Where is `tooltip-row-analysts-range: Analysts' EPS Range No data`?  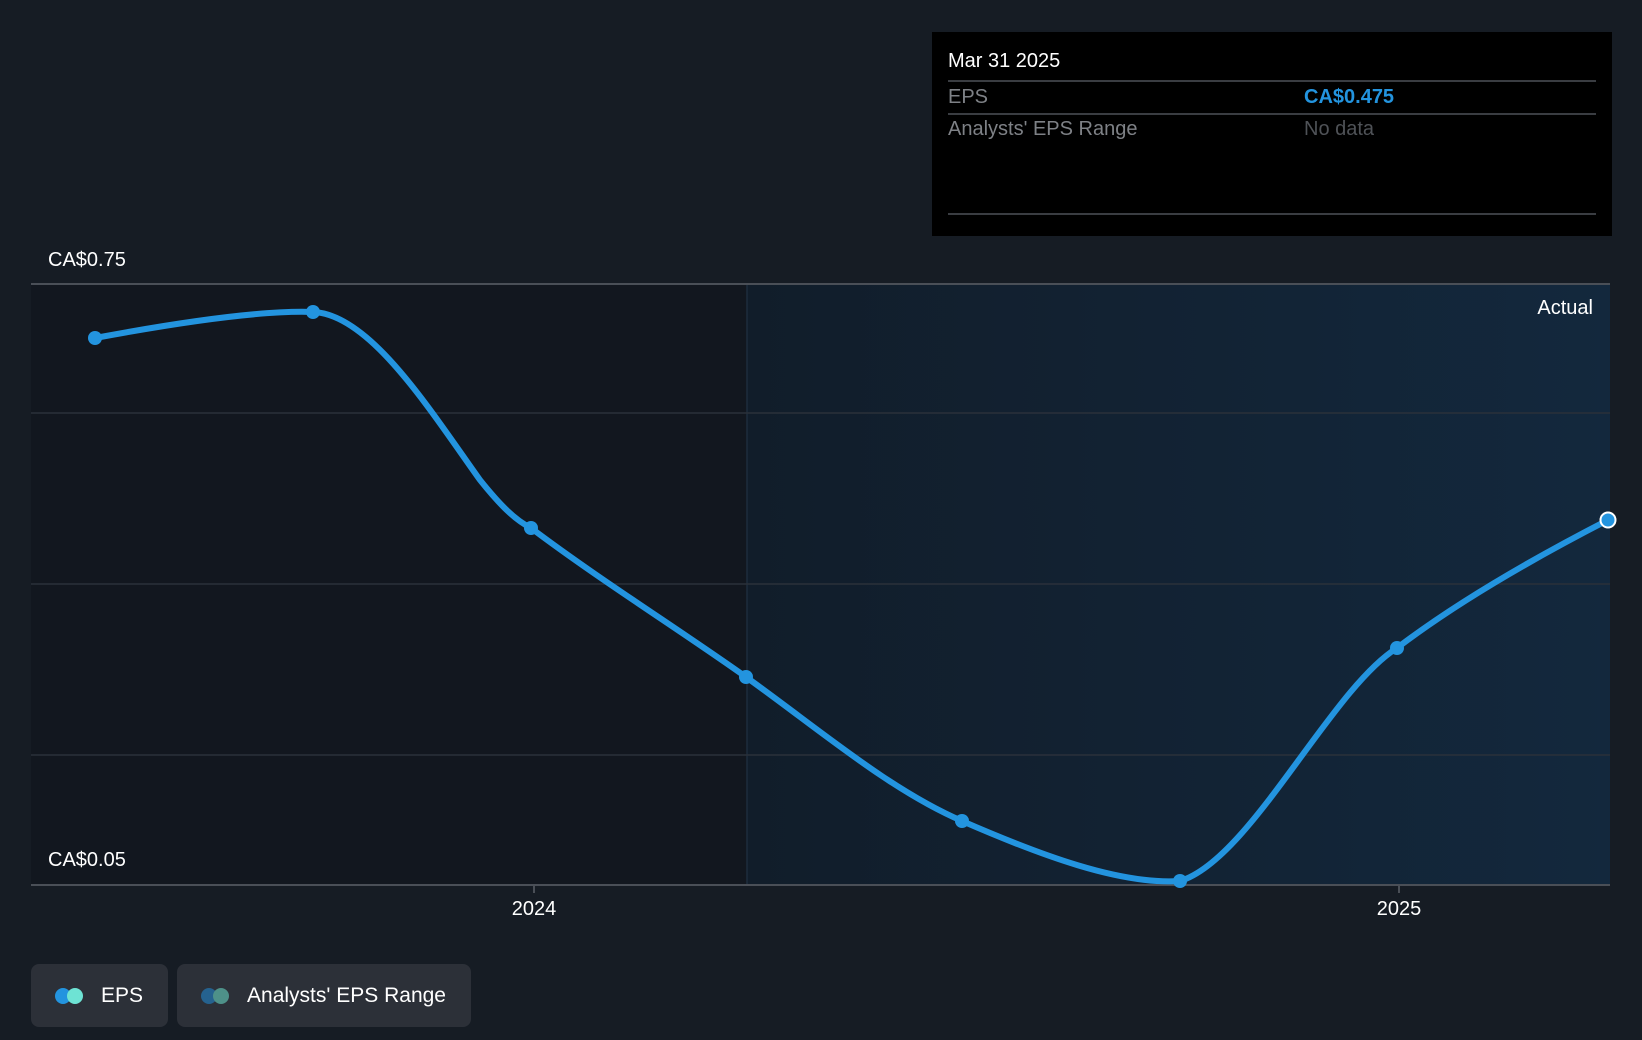 tooltip-row-analysts-range: Analysts' EPS Range No data is located at coordinates (1272, 165).